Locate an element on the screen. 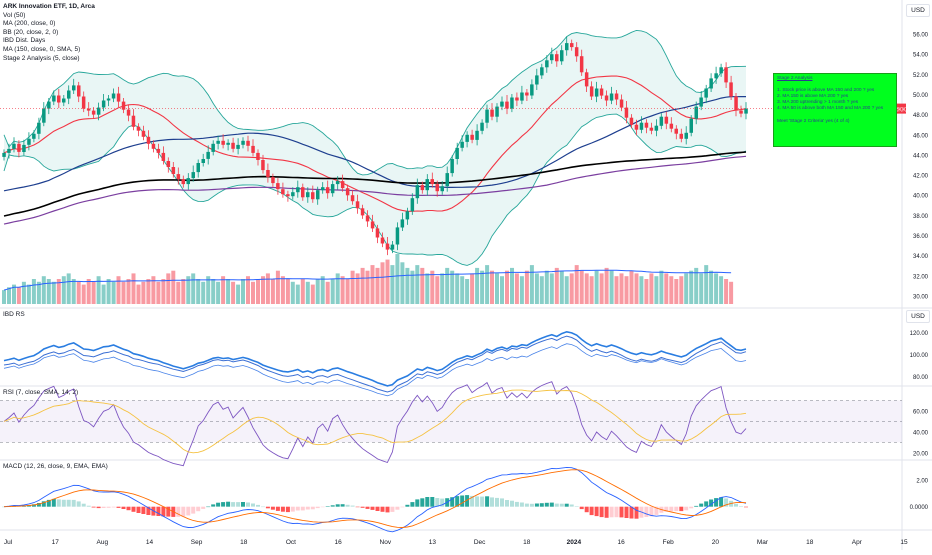 This screenshot has height=555, width=932. rs-axis-tick: 80.00 is located at coordinates (921, 378).